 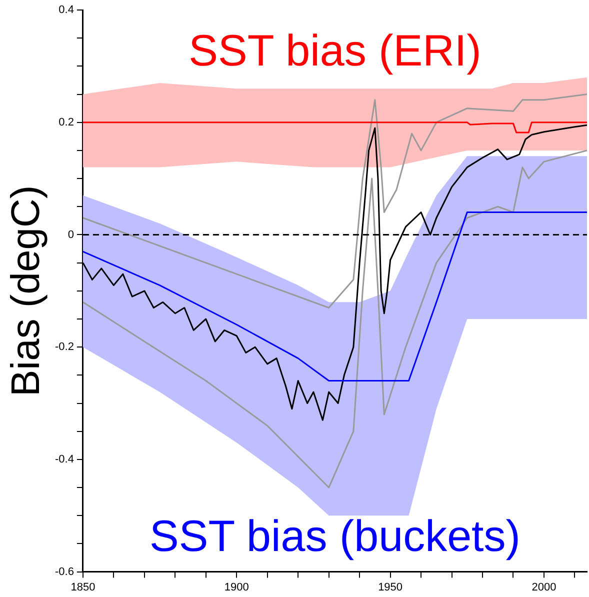 What do you see at coordinates (236, 587) in the screenshot?
I see `x-tick-label: 1900` at bounding box center [236, 587].